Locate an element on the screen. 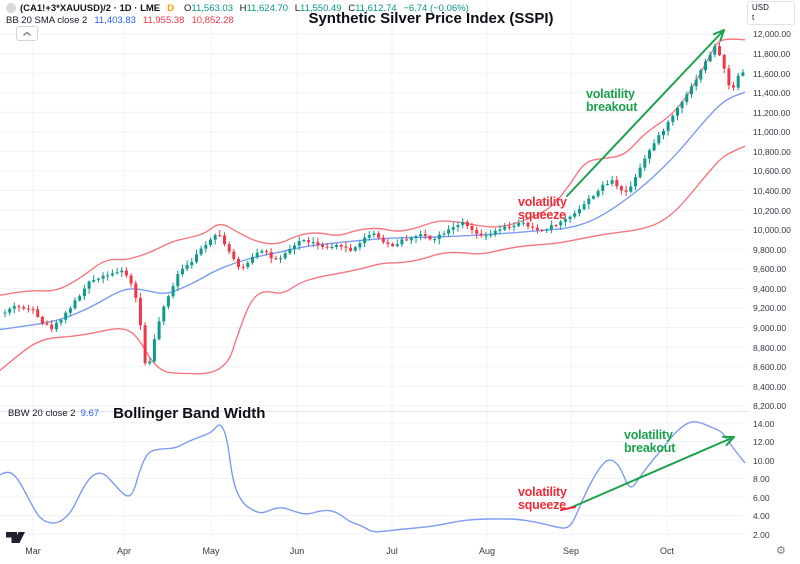 This screenshot has width=800, height=564. chevron-up-icon is located at coordinates (27, 33).